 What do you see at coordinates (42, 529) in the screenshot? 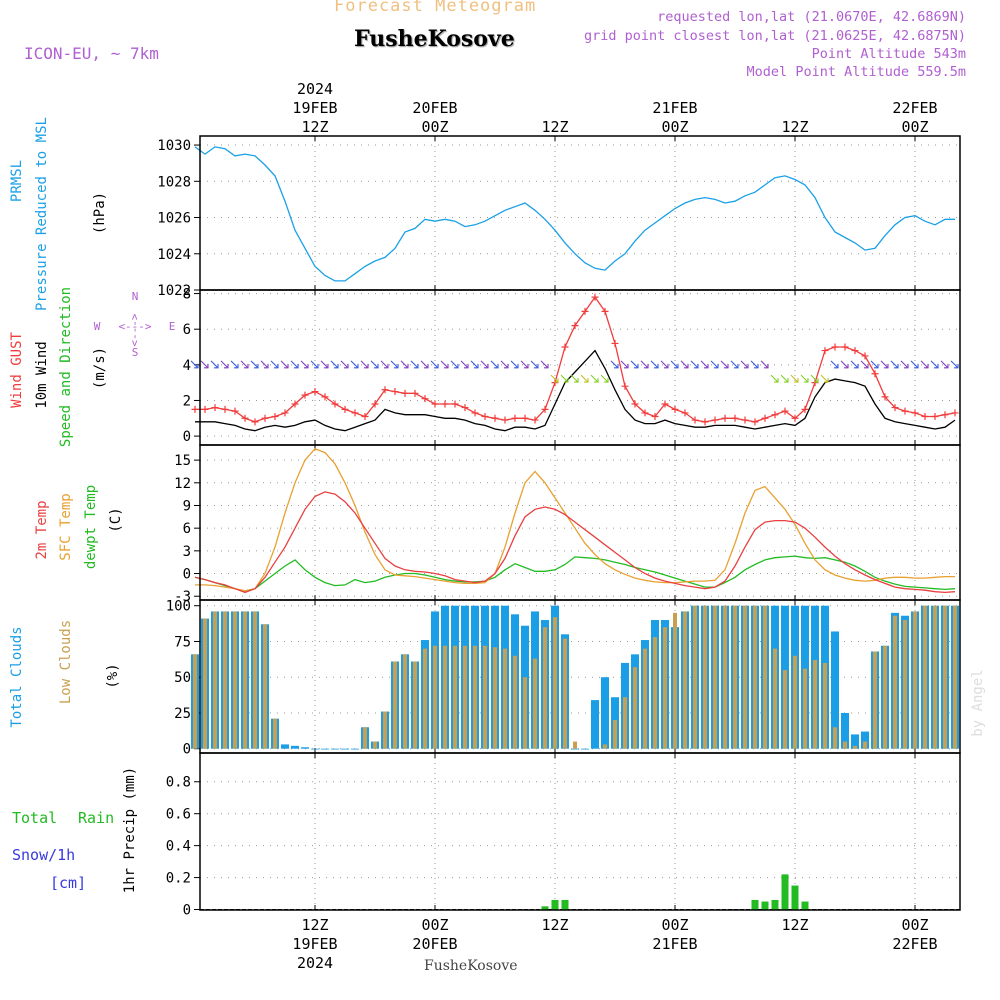
I see `ylabel-2m-temp: 2m Temp` at bounding box center [42, 529].